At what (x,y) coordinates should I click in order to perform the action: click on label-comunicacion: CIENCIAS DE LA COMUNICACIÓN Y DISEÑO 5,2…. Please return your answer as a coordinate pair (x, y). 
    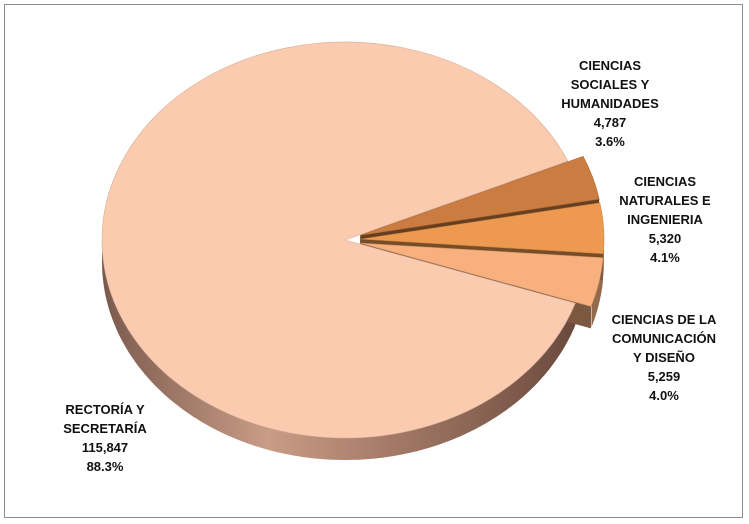
    Looking at the image, I should click on (664, 357).